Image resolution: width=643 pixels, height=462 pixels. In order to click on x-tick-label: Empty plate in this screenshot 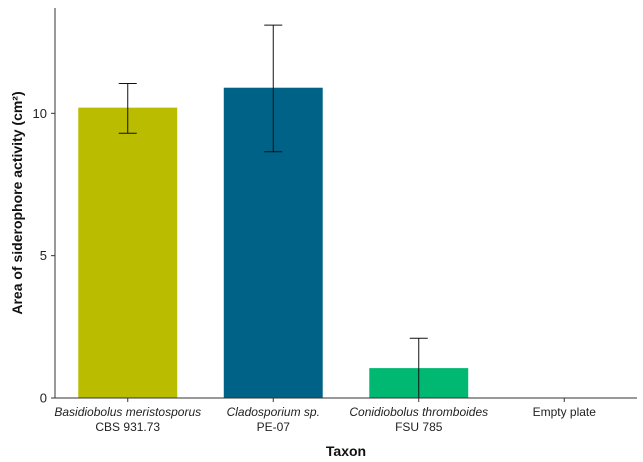, I will do `click(565, 412)`.